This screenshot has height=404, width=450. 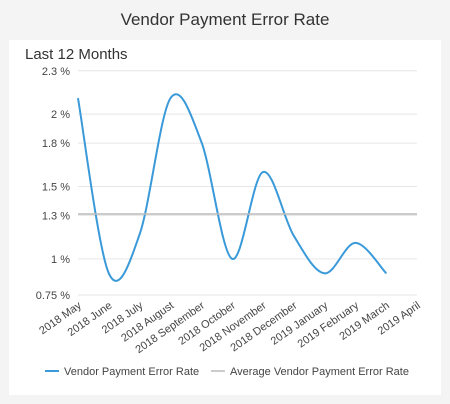 I want to click on y-tick-label: 1.3 %, so click(x=56, y=216).